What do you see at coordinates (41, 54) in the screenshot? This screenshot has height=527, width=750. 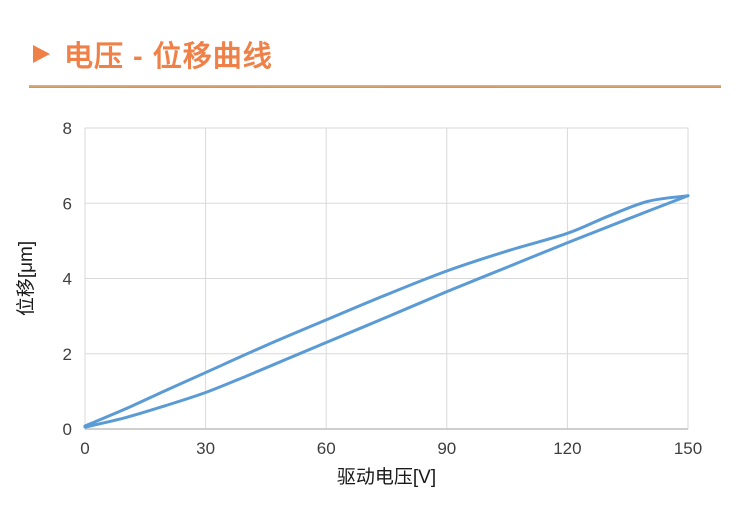 I see `triangle-bullet-icon` at bounding box center [41, 54].